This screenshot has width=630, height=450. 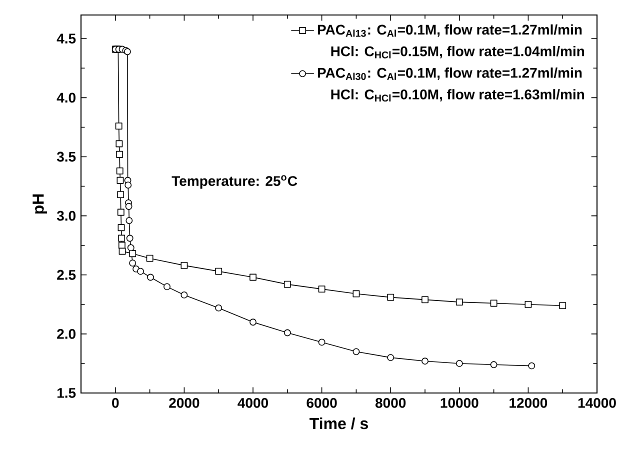 I want to click on legend-label: PAC$_{Al13}$: C$_{Al}$=0.1M, flow rate=1.27ml/min, so click(x=450, y=30).